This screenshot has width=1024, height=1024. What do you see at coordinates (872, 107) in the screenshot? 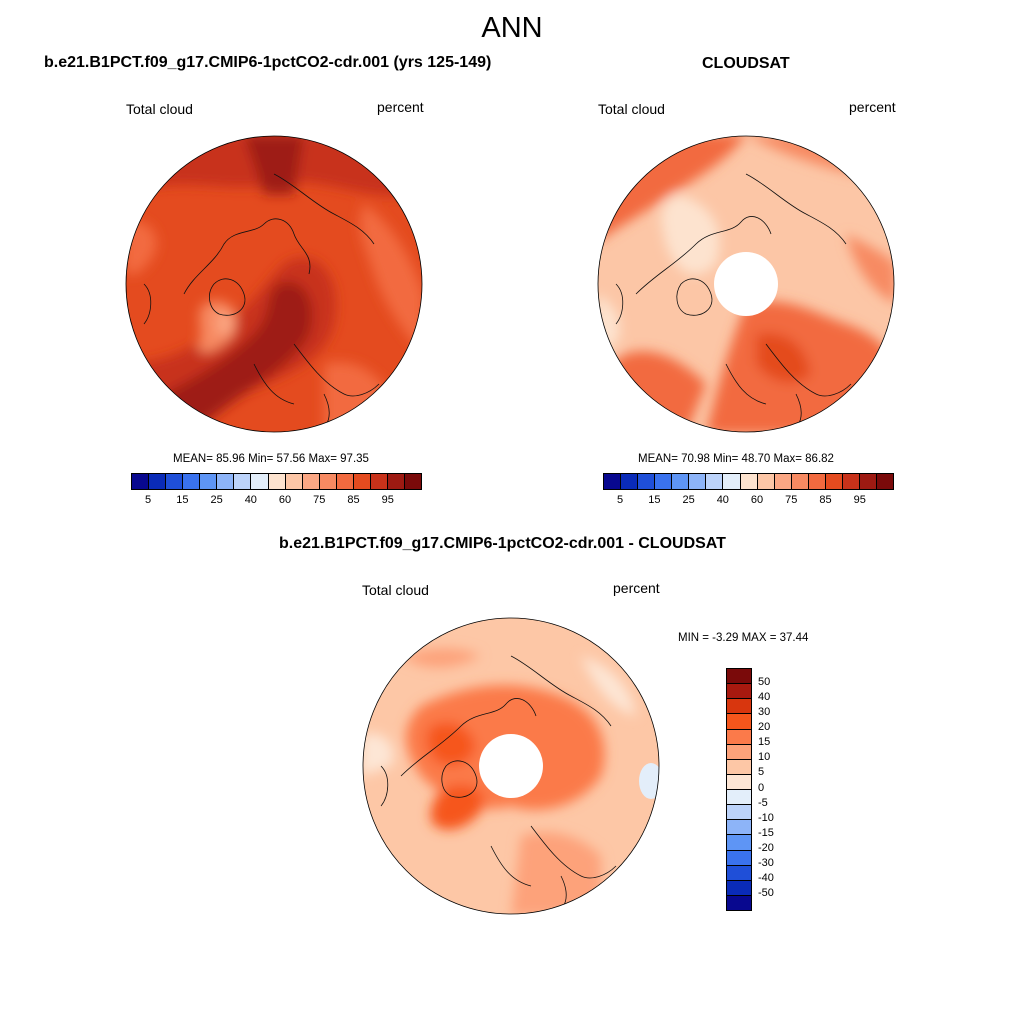
I see `obs-units-label: percent` at bounding box center [872, 107].